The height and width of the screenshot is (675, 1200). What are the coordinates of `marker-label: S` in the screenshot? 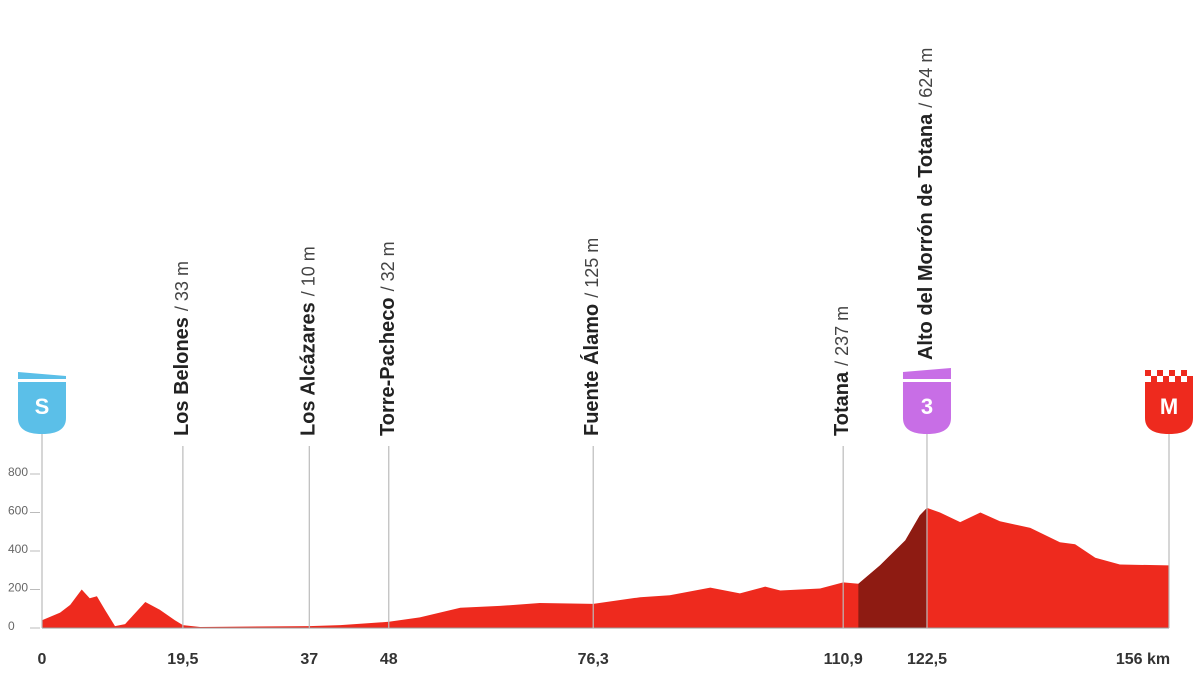 It's located at (42, 406).